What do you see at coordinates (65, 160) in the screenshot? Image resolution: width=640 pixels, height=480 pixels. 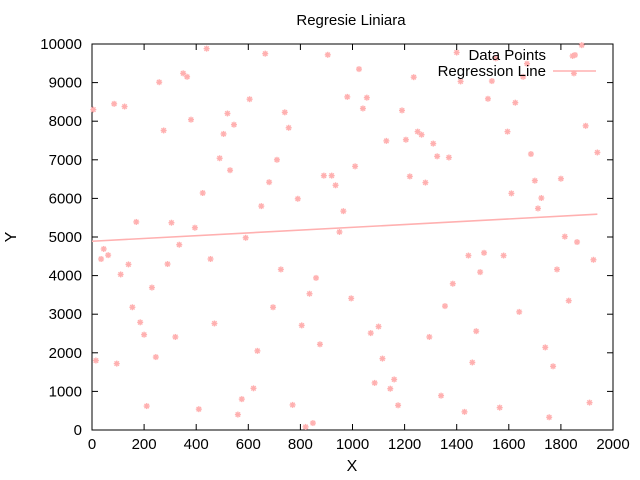 I see `y-tick-label: 7000` at bounding box center [65, 160].